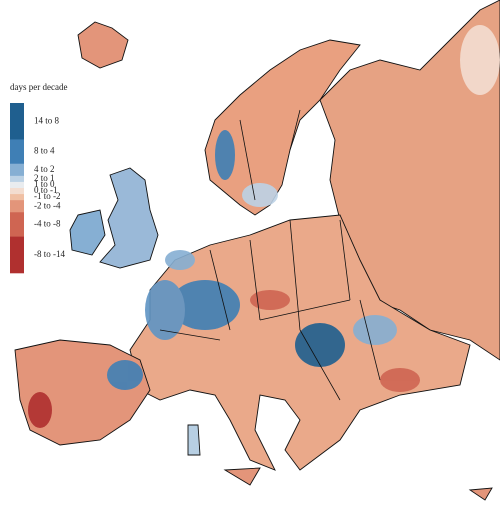 The width and height of the screenshot is (500, 523). What do you see at coordinates (480, 494) in the screenshot?
I see `cyprus` at bounding box center [480, 494].